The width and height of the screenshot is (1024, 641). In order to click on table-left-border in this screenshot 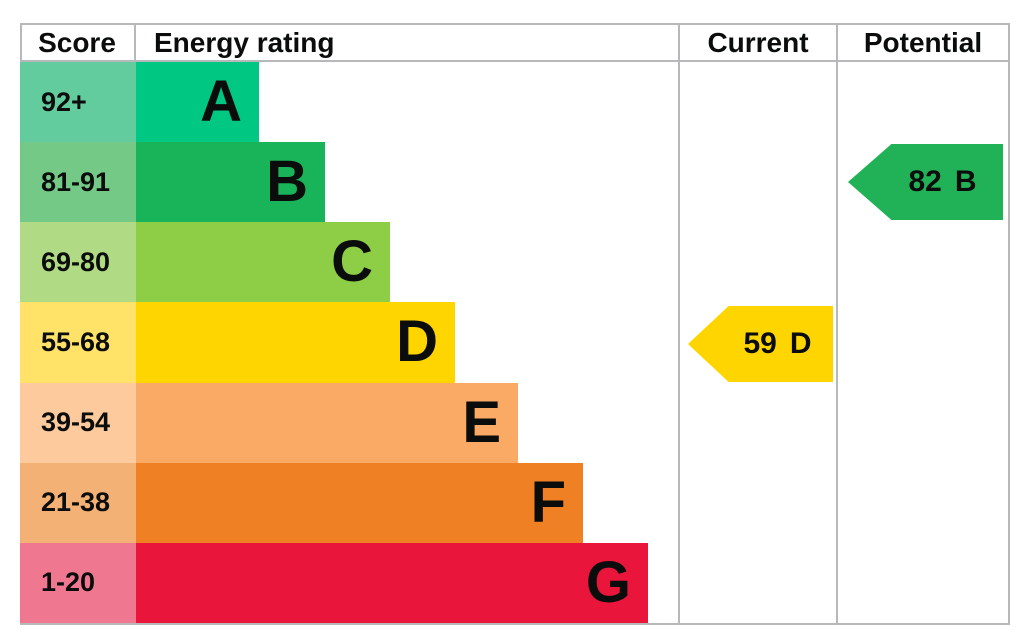, I will do `click(21, 42)`.